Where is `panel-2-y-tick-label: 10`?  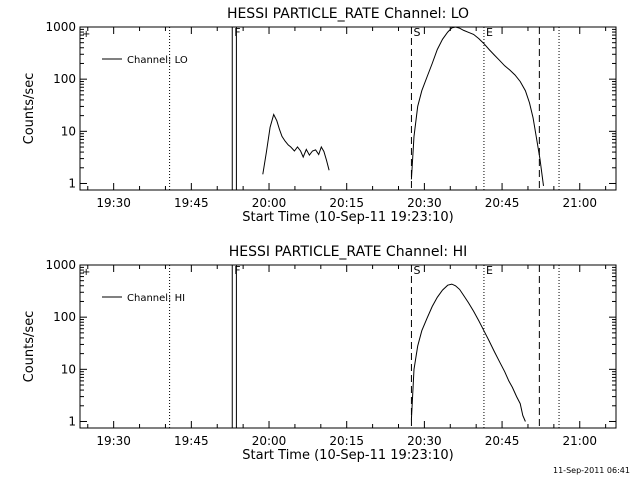 panel-2-y-tick-label: 10 is located at coordinates (68, 369).